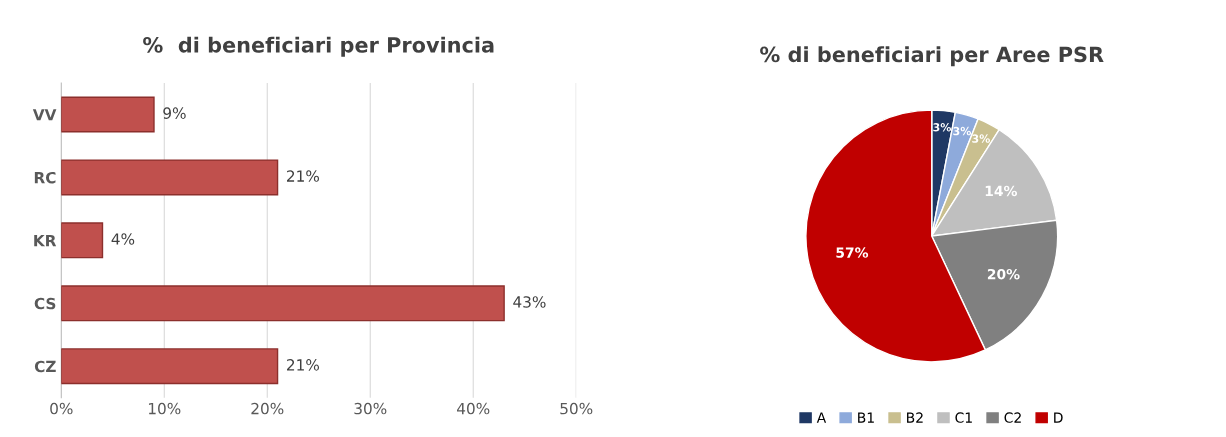  I want to click on chart-title: % di beneficiari per Aree PSR, so click(932, 56).